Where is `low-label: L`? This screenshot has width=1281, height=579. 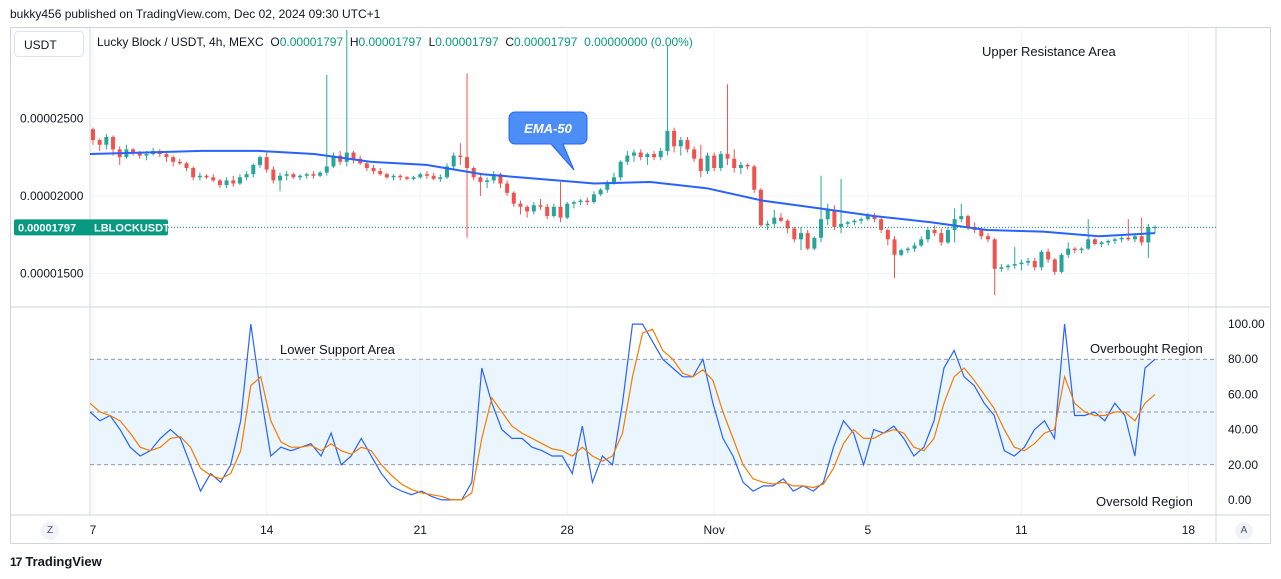 low-label: L is located at coordinates (432, 42).